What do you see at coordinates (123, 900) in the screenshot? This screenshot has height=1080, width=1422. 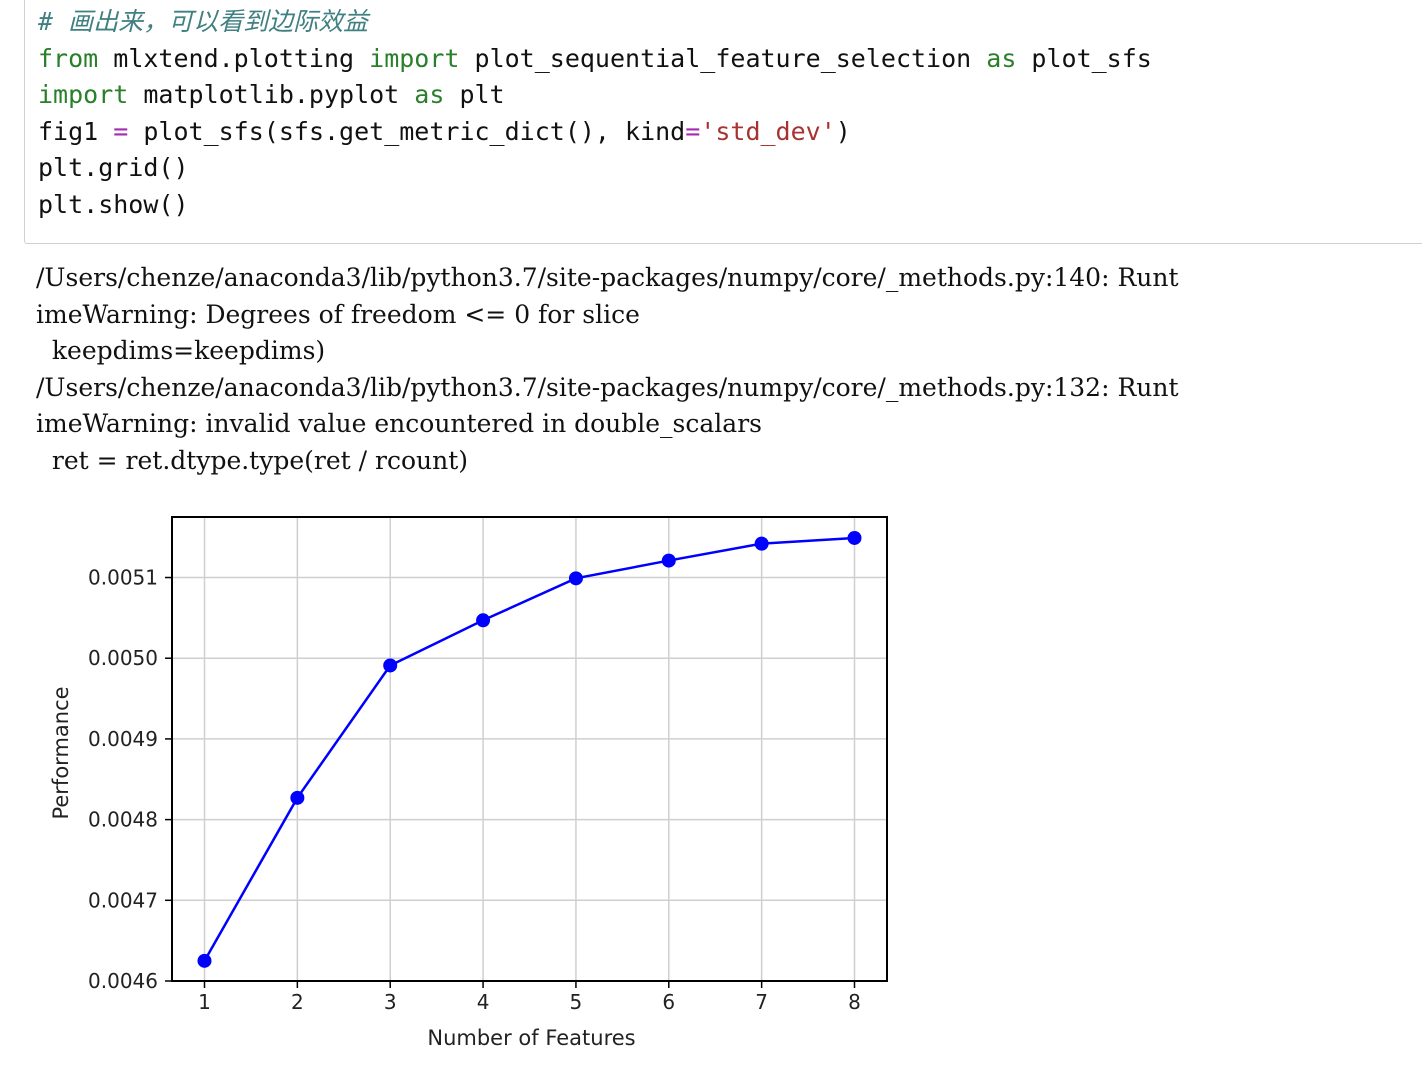 I see `y-tick-label: 0.0047` at bounding box center [123, 900].